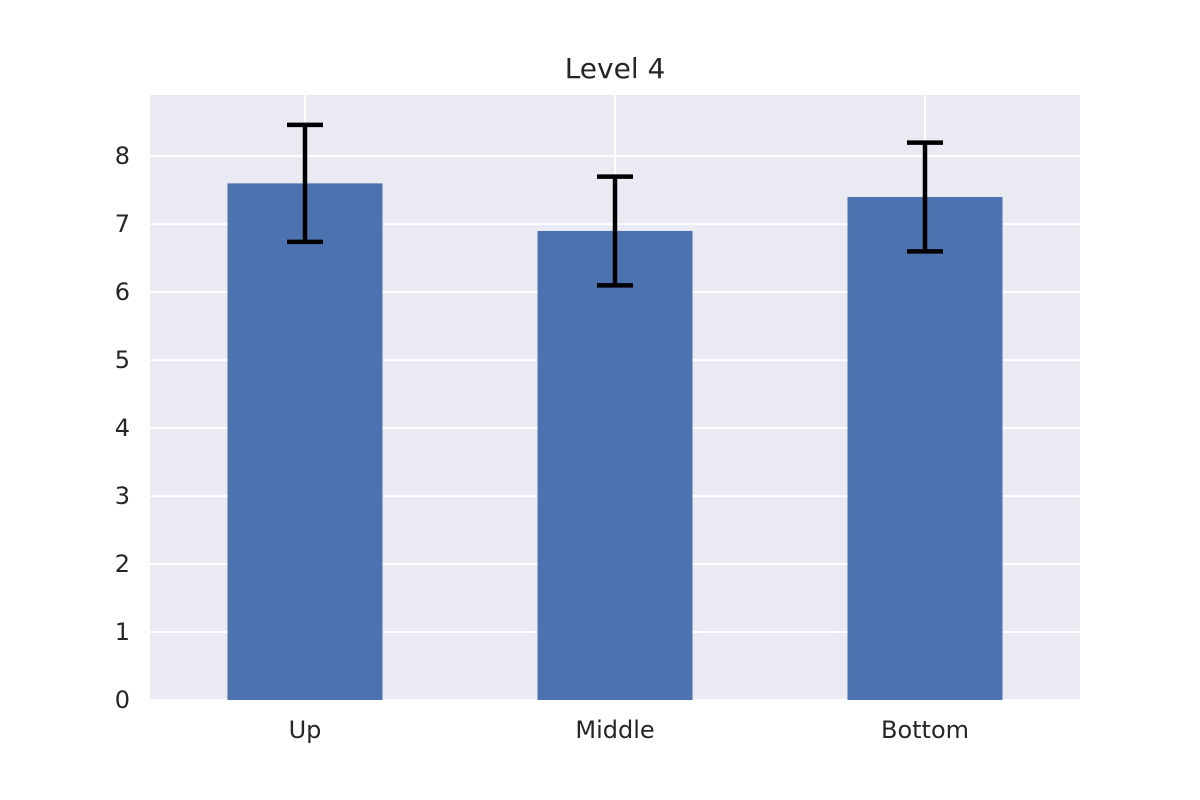 This screenshot has height=800, width=1200. What do you see at coordinates (305, 183) in the screenshot?
I see `error-bar-up` at bounding box center [305, 183].